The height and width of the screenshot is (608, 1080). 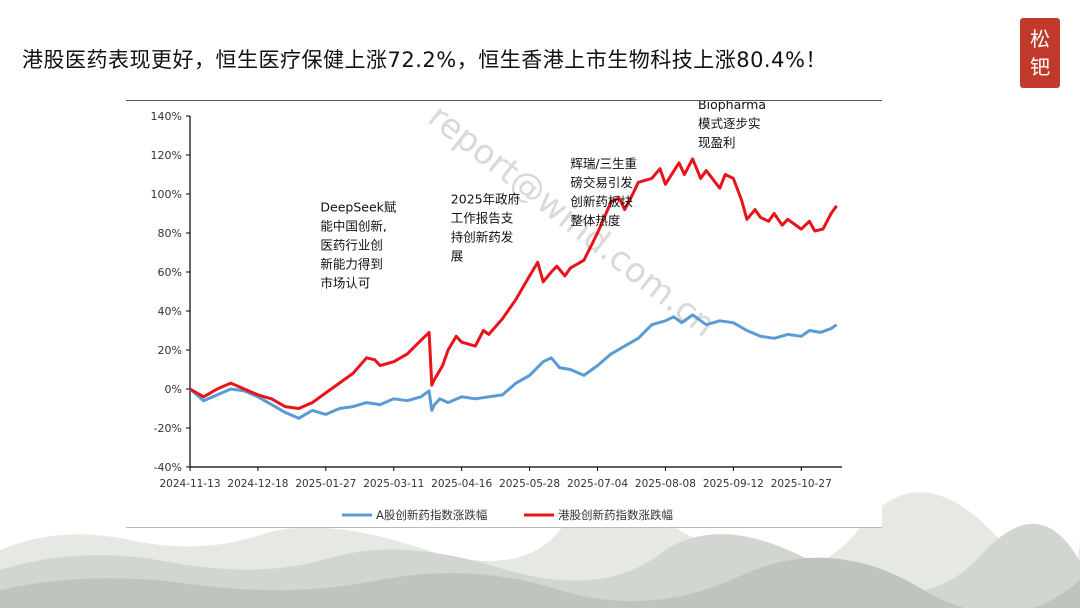 I want to click on x-tick-label: 2025-10-27, so click(x=801, y=484).